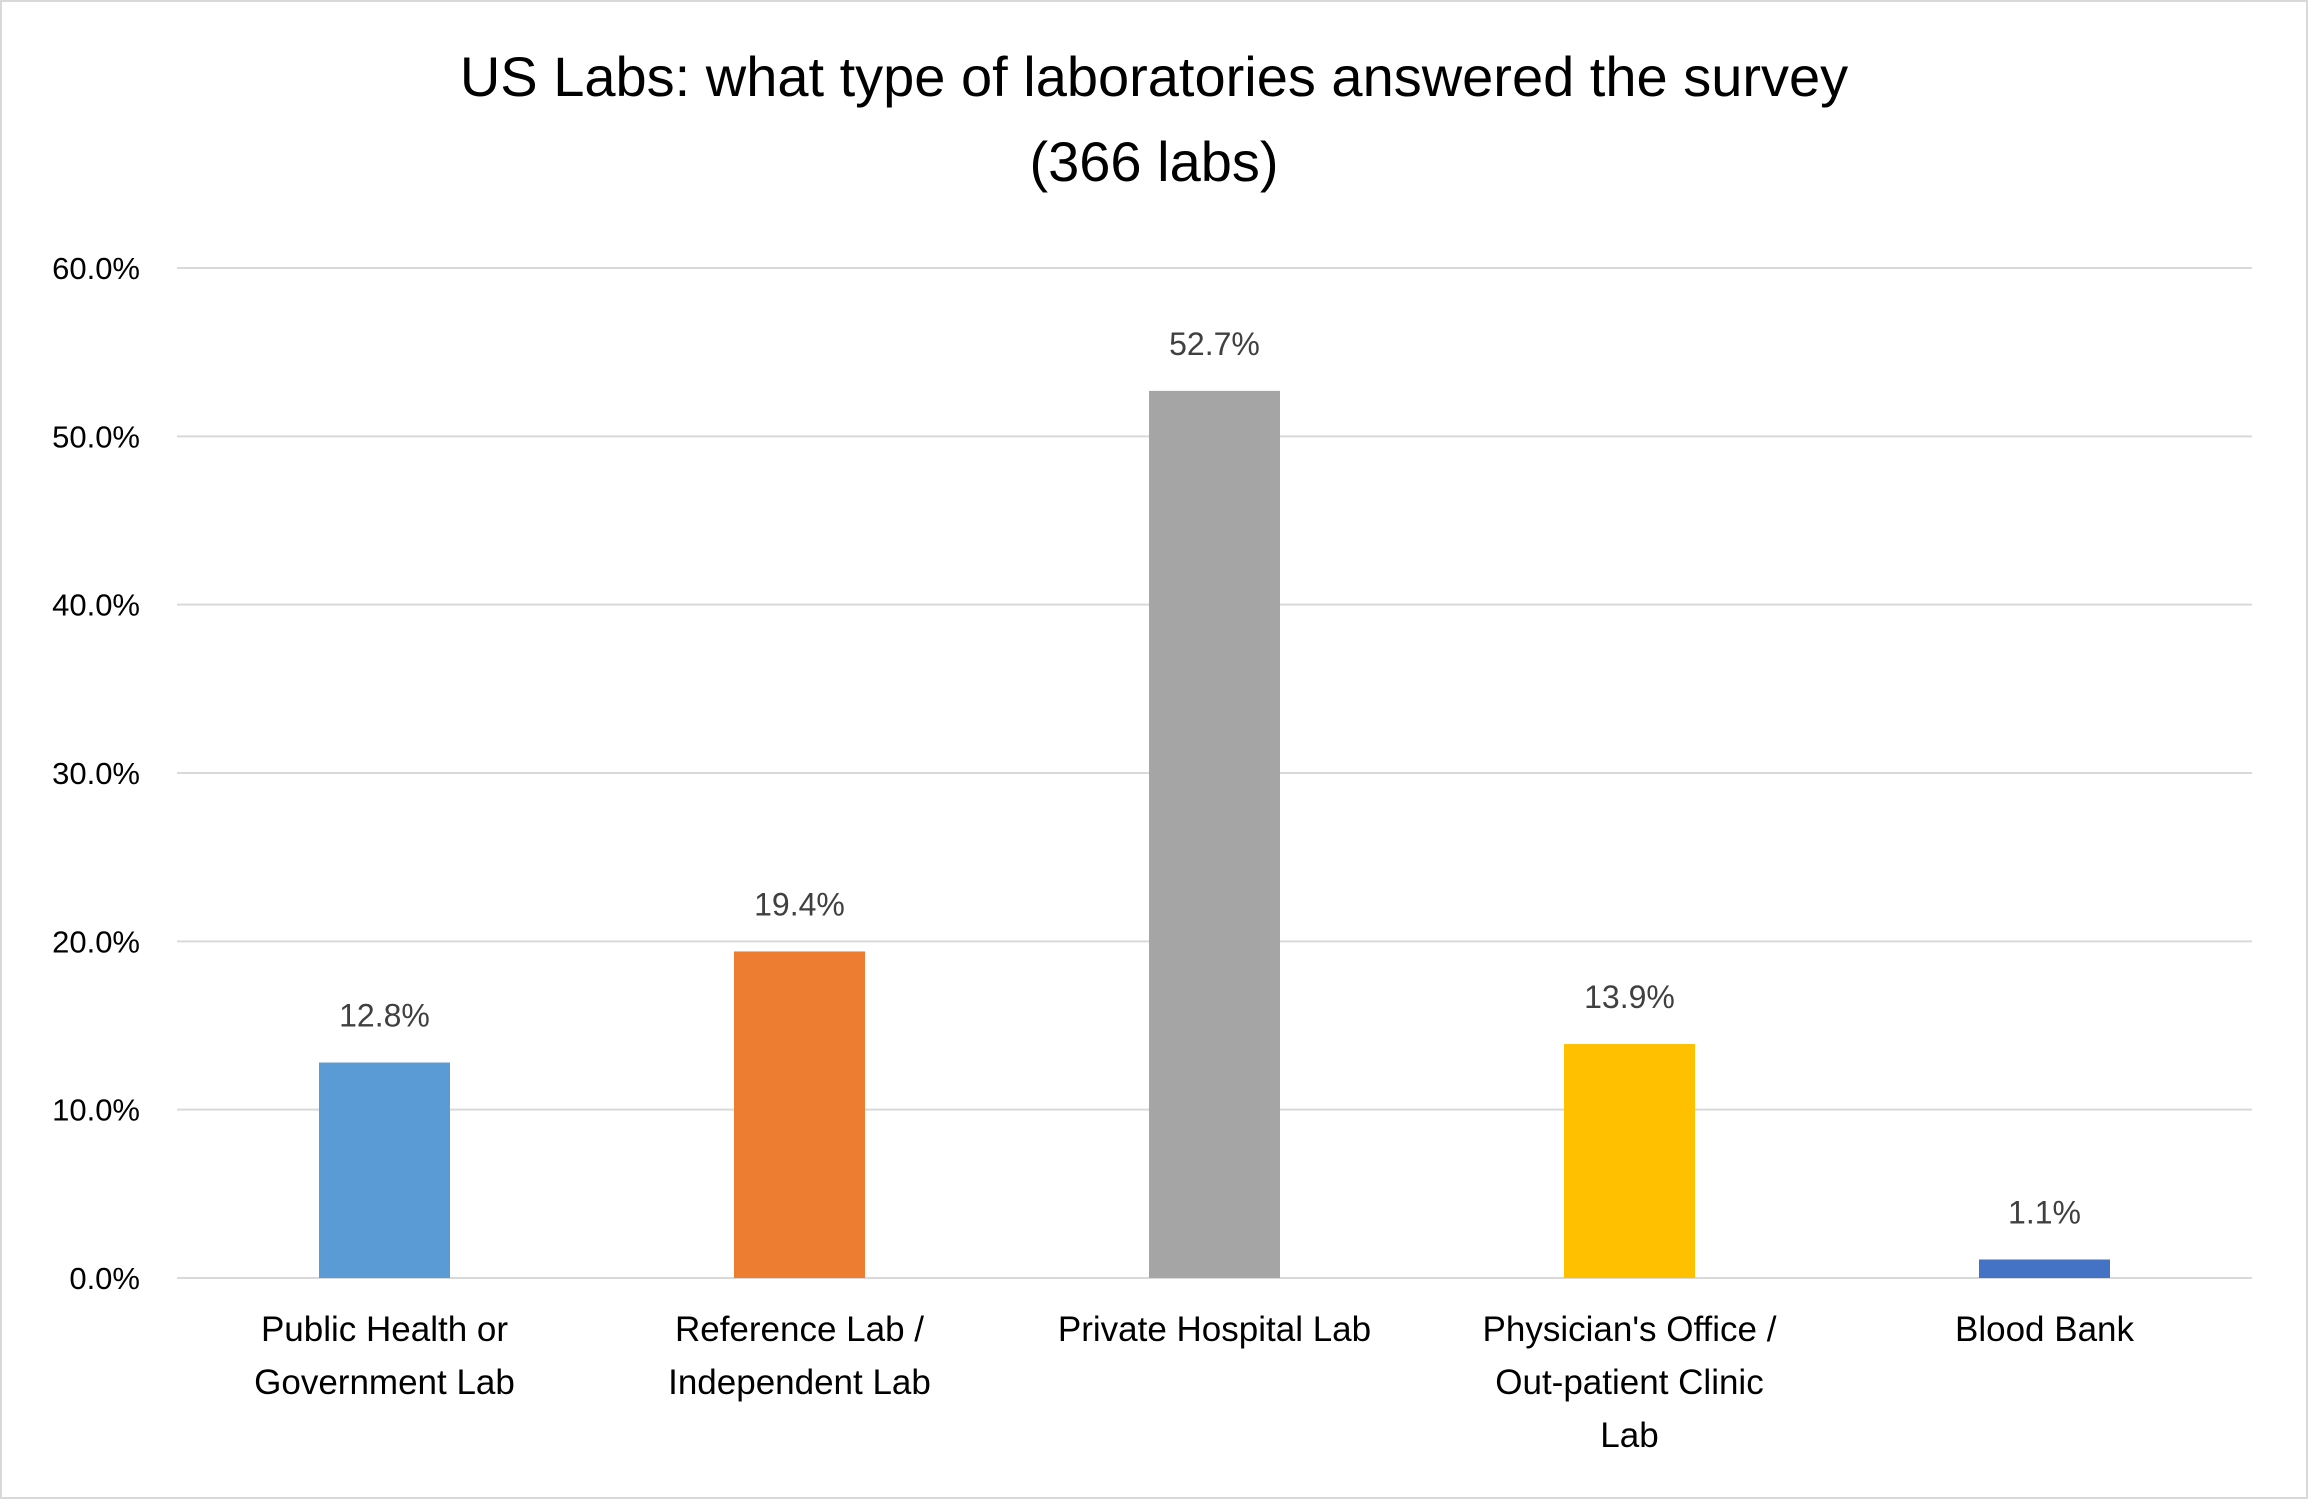 The height and width of the screenshot is (1499, 2308). Describe the element at coordinates (799, 1382) in the screenshot. I see `x-tick-label: Independent Lab` at that location.